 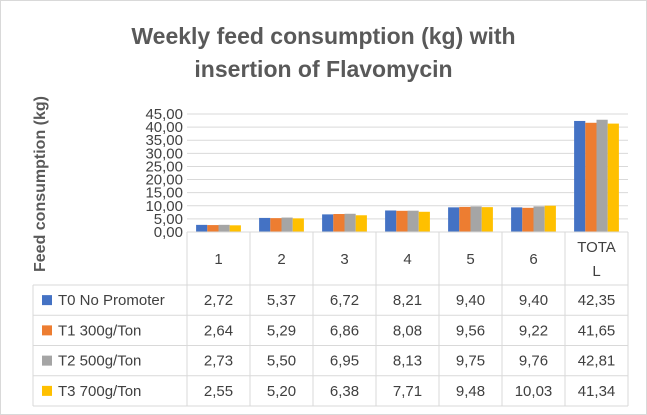 What do you see at coordinates (597, 391) in the screenshot?
I see `data-table-value: 41,34` at bounding box center [597, 391].